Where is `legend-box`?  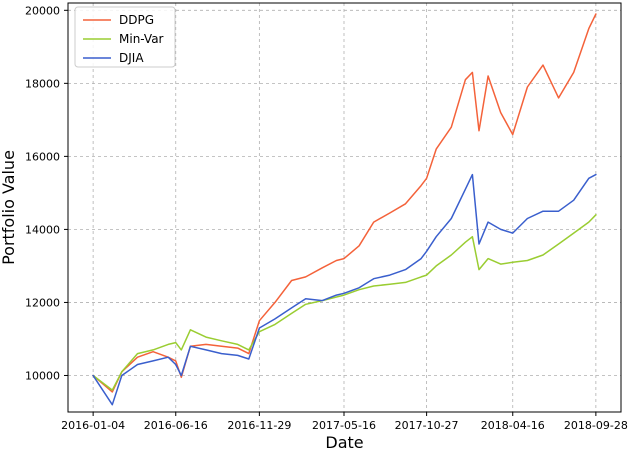 legend-box is located at coordinates (125, 37).